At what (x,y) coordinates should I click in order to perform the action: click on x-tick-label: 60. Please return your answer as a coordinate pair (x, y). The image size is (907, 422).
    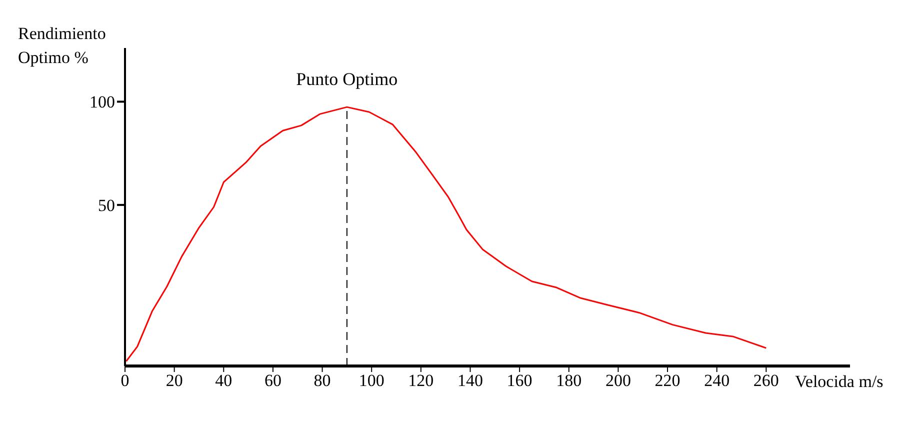
    Looking at the image, I should click on (273, 380).